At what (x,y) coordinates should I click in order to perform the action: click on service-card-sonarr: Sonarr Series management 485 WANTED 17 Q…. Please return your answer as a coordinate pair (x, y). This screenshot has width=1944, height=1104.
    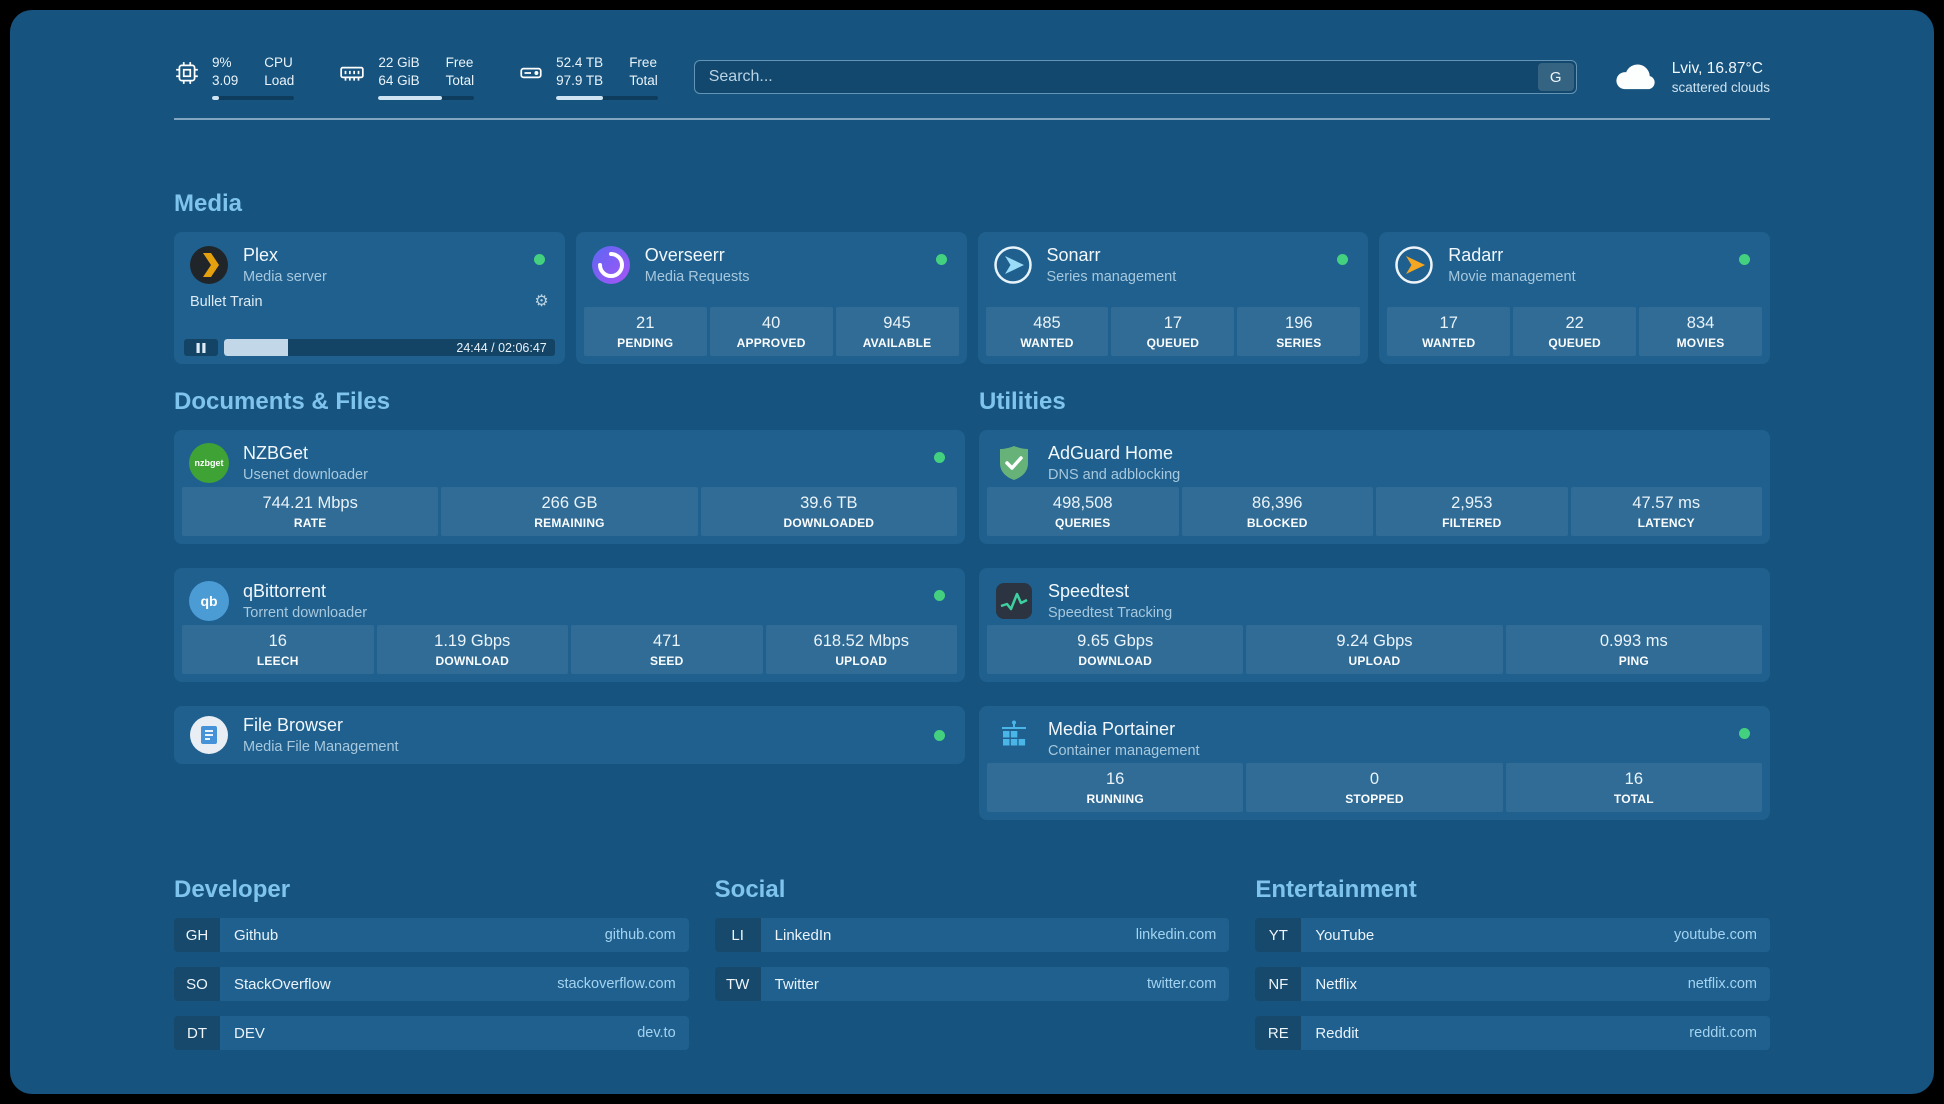
    Looking at the image, I should click on (1173, 298).